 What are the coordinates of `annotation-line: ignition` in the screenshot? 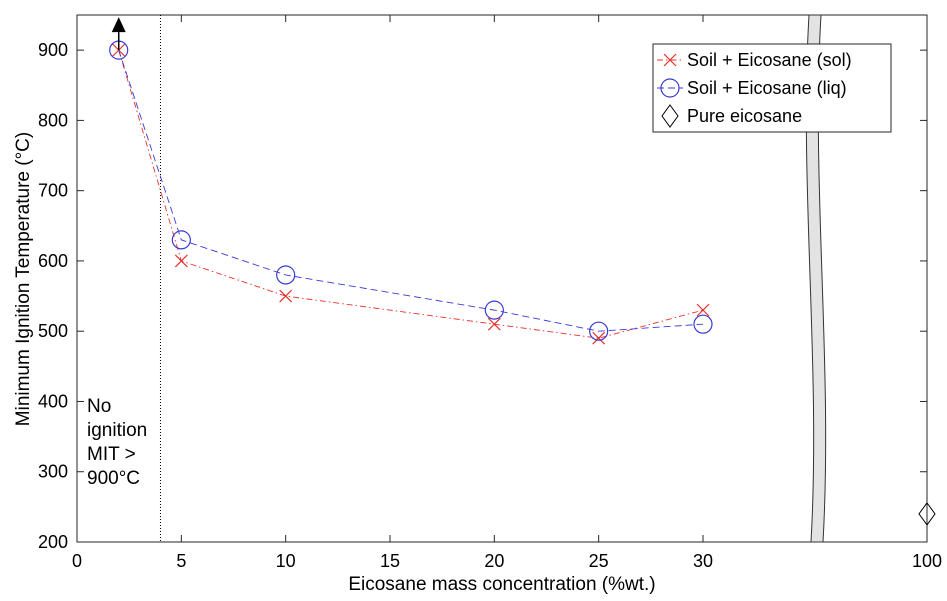 It's located at (117, 430).